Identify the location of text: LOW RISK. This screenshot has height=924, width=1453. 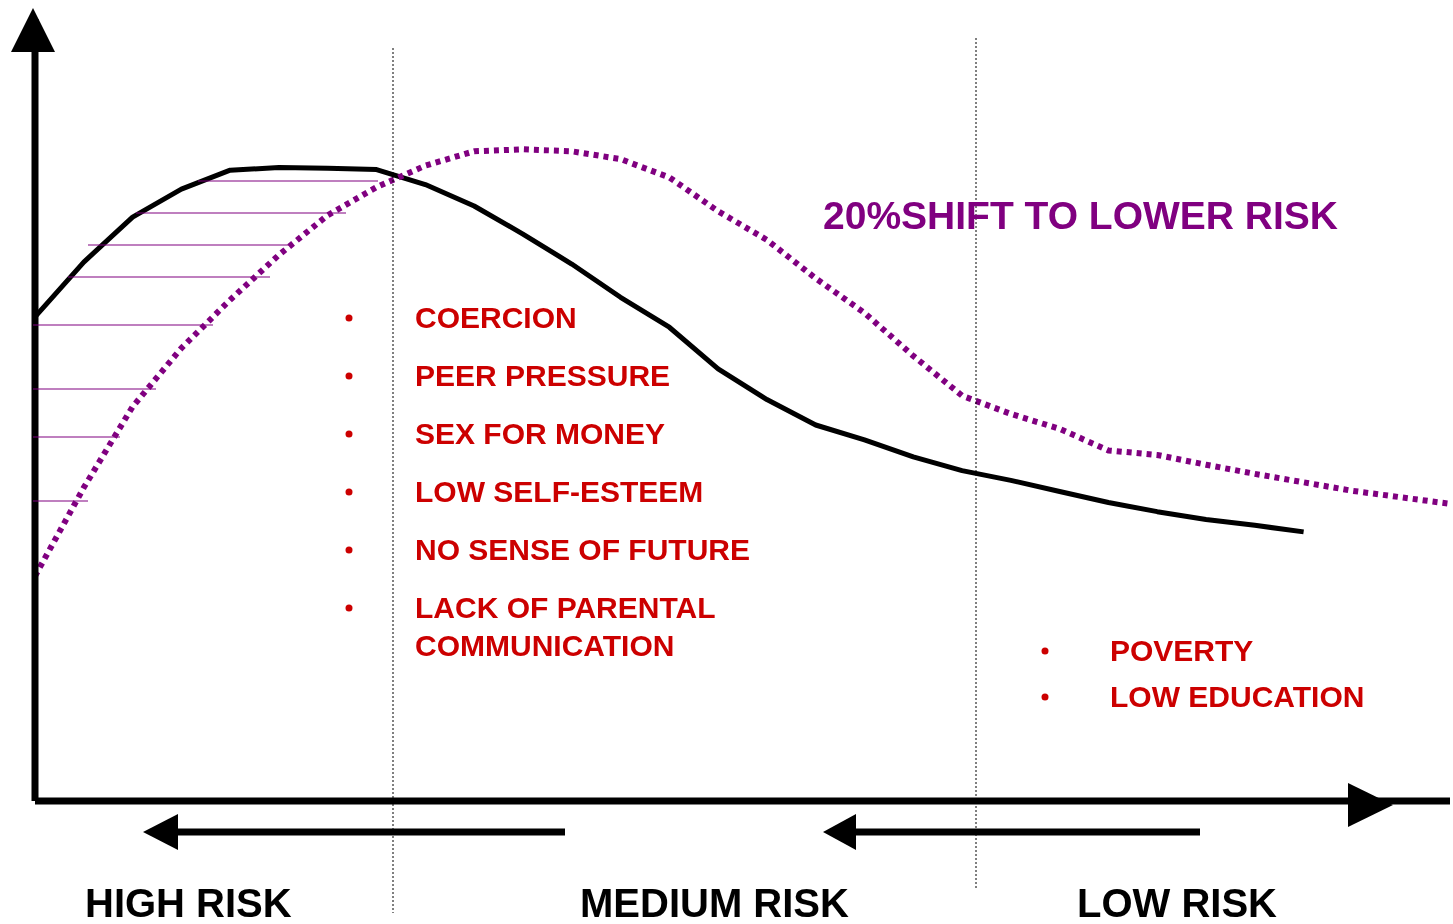
(1177, 902).